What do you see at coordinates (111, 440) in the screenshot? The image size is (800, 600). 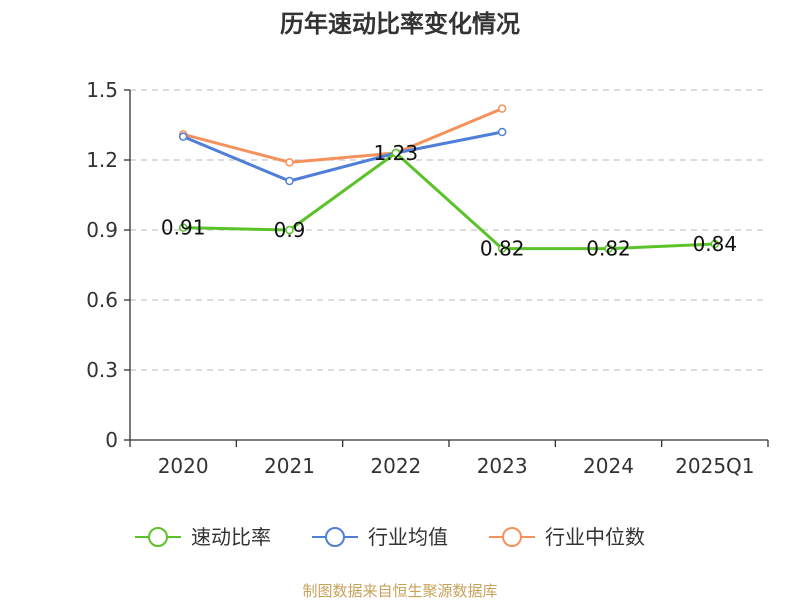 I see `y-tick-label: 0` at bounding box center [111, 440].